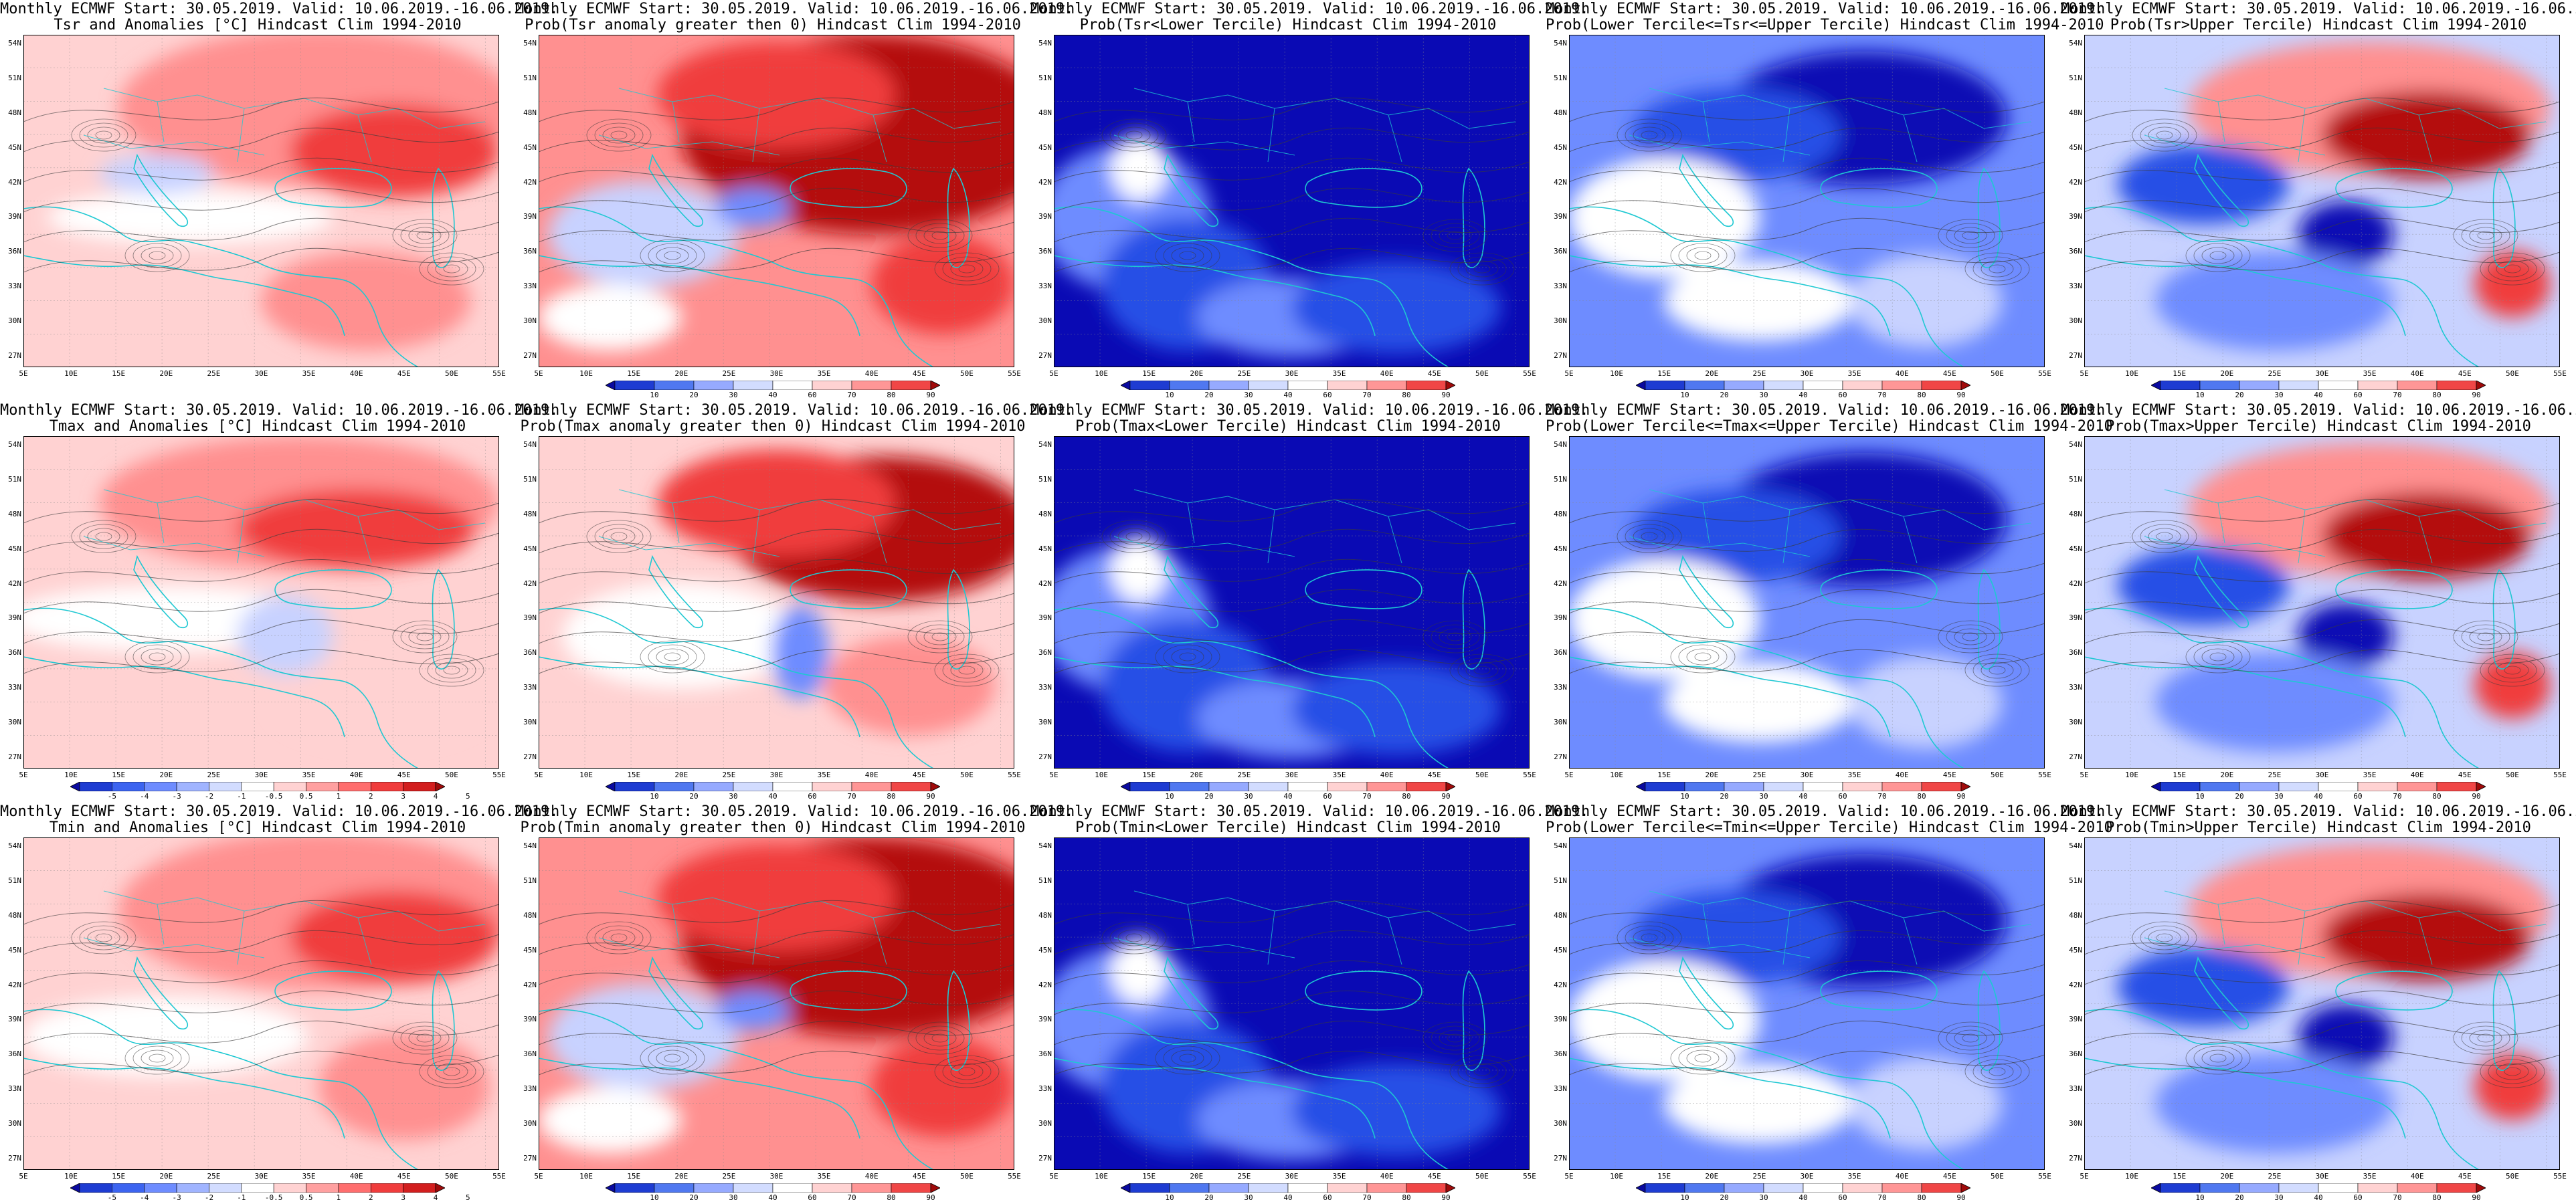  What do you see at coordinates (2465, 775) in the screenshot?
I see `longitude-tick-label: 45E` at bounding box center [2465, 775].